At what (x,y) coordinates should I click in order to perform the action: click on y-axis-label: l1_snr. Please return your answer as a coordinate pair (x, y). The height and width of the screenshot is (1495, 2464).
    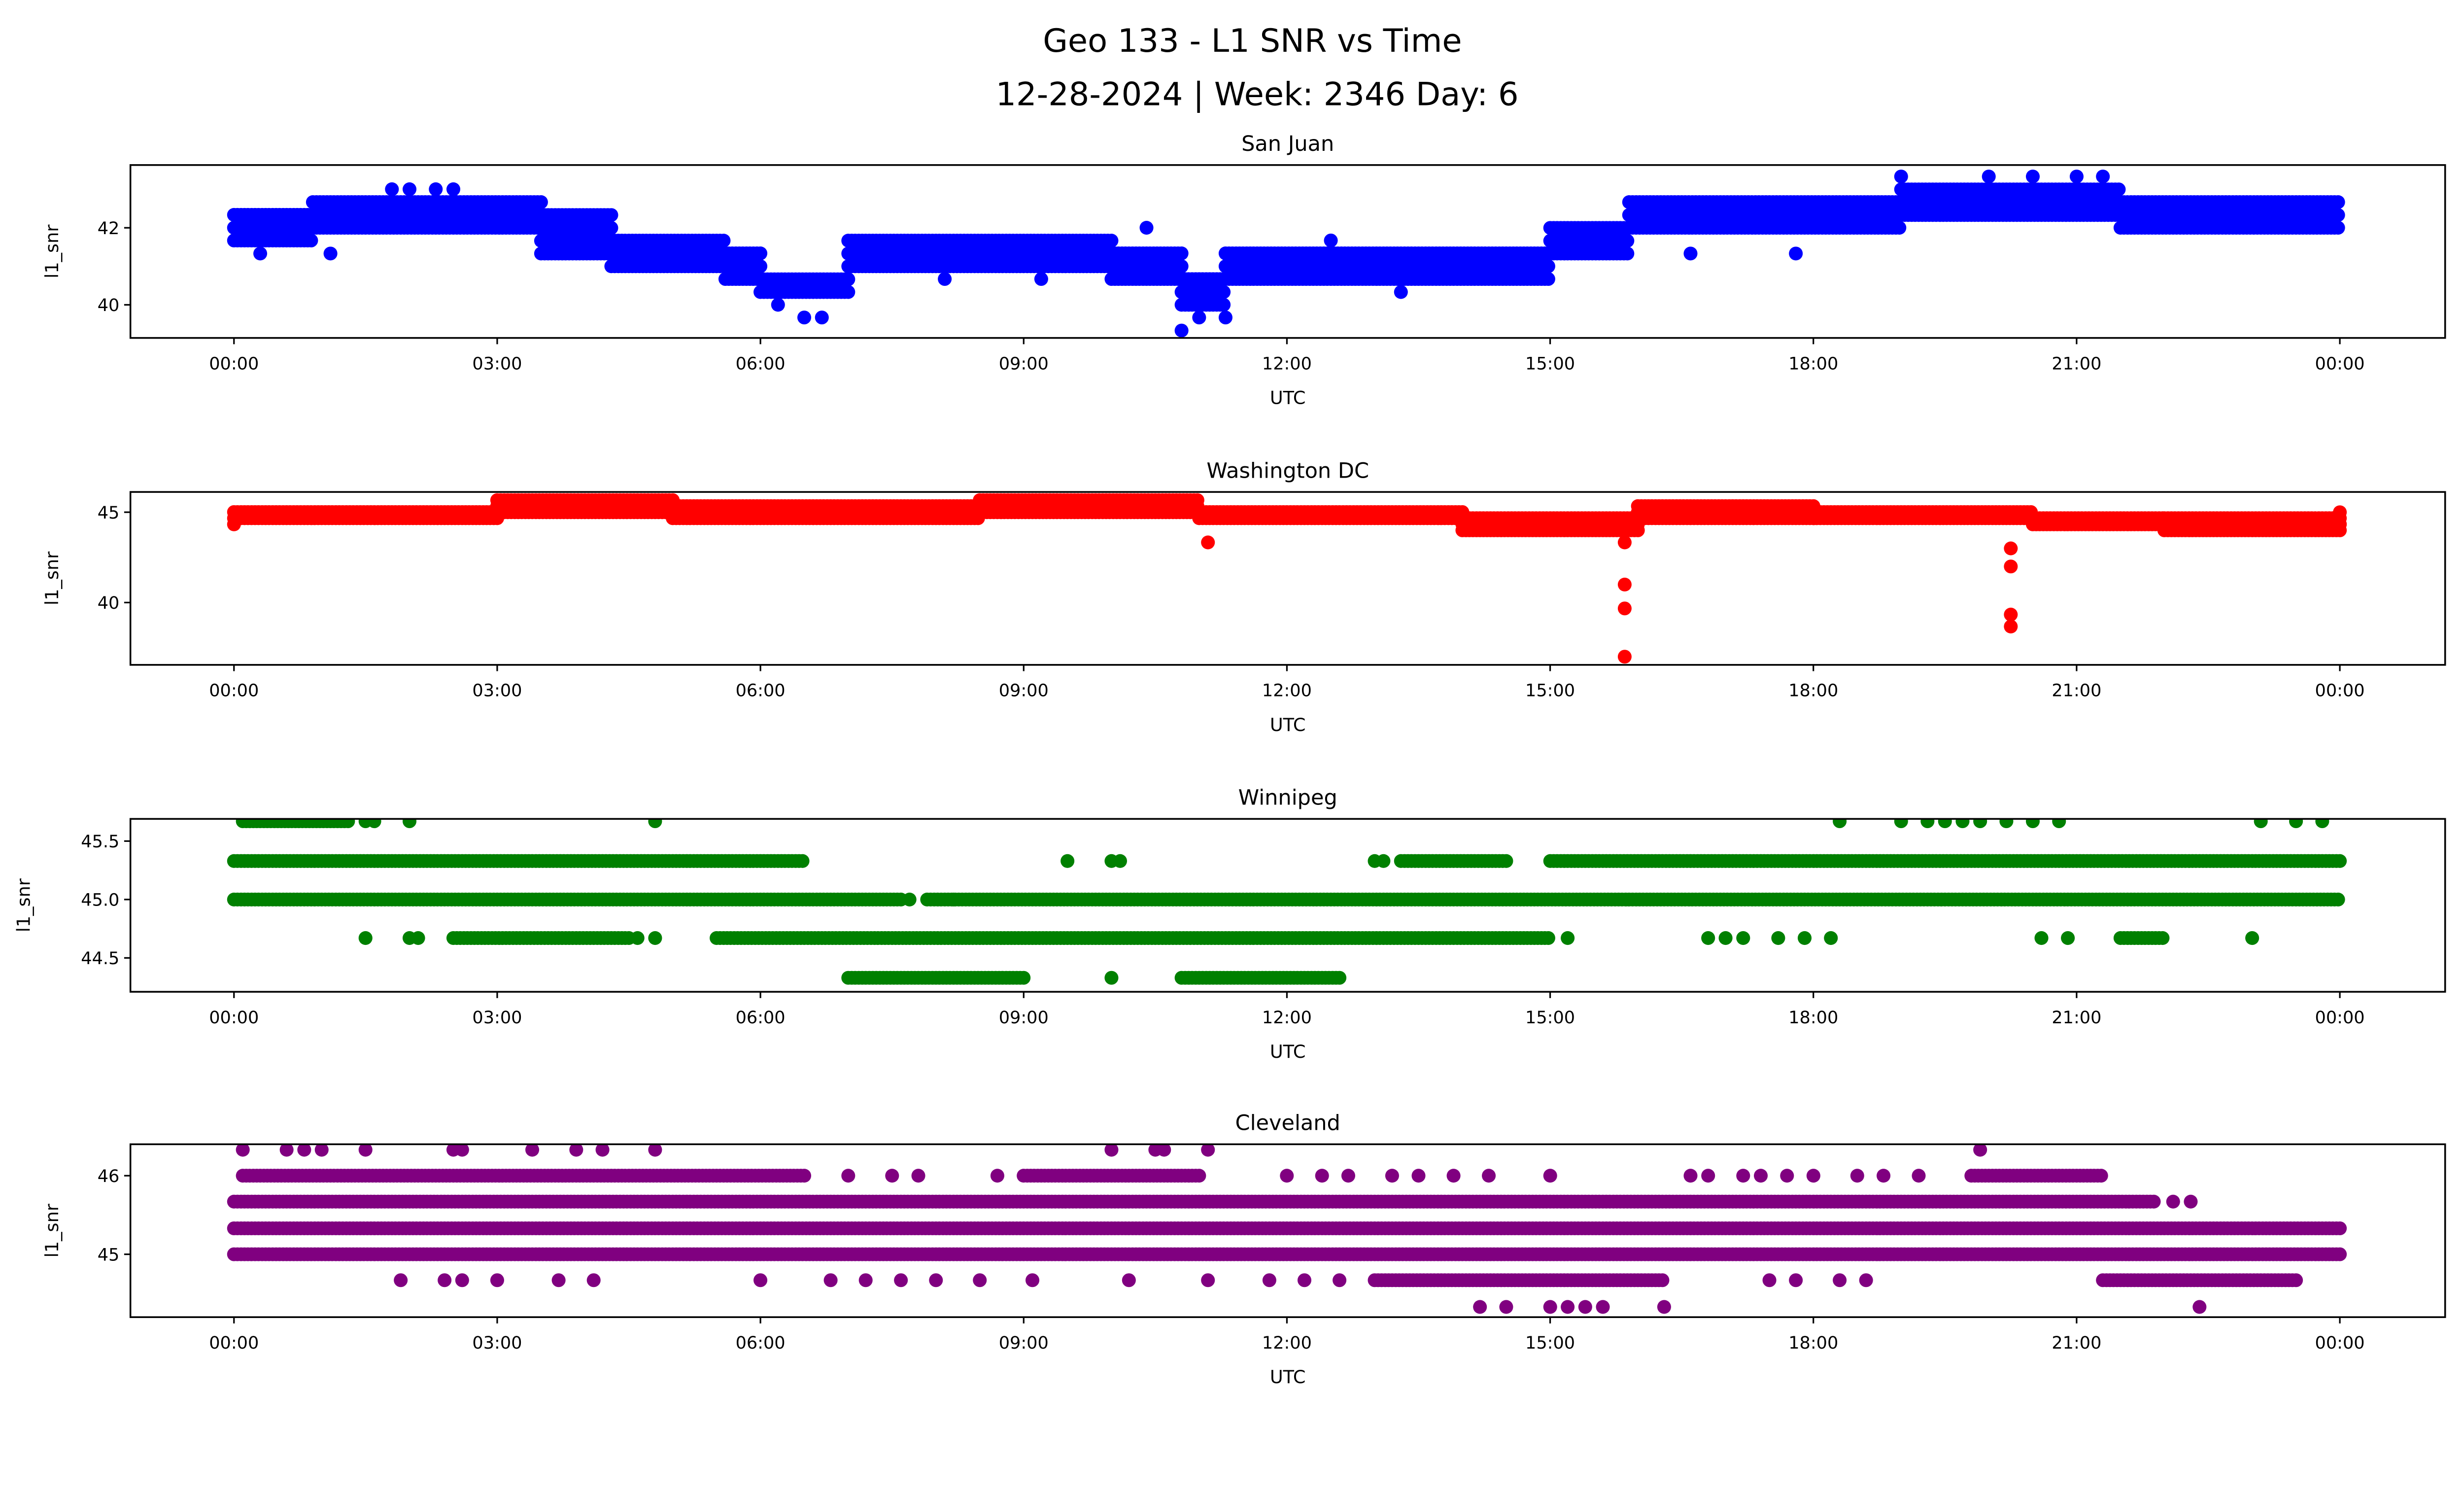
    Looking at the image, I should click on (52, 251).